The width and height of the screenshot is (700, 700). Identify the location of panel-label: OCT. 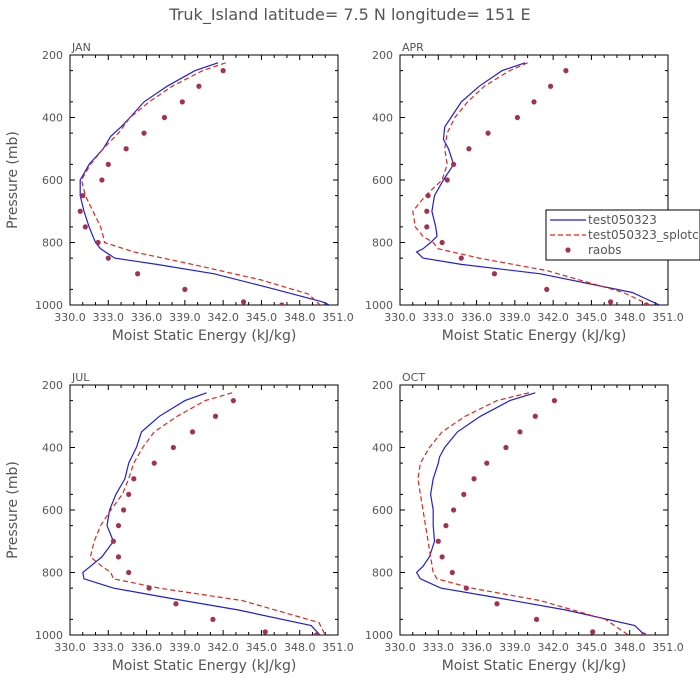
(413, 377).